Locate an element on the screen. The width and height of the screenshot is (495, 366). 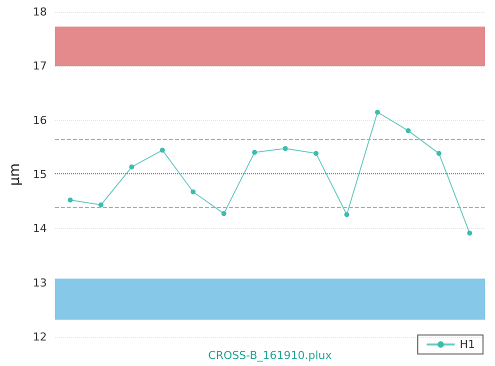
y-tick-label: 18 is located at coordinates (39, 12).